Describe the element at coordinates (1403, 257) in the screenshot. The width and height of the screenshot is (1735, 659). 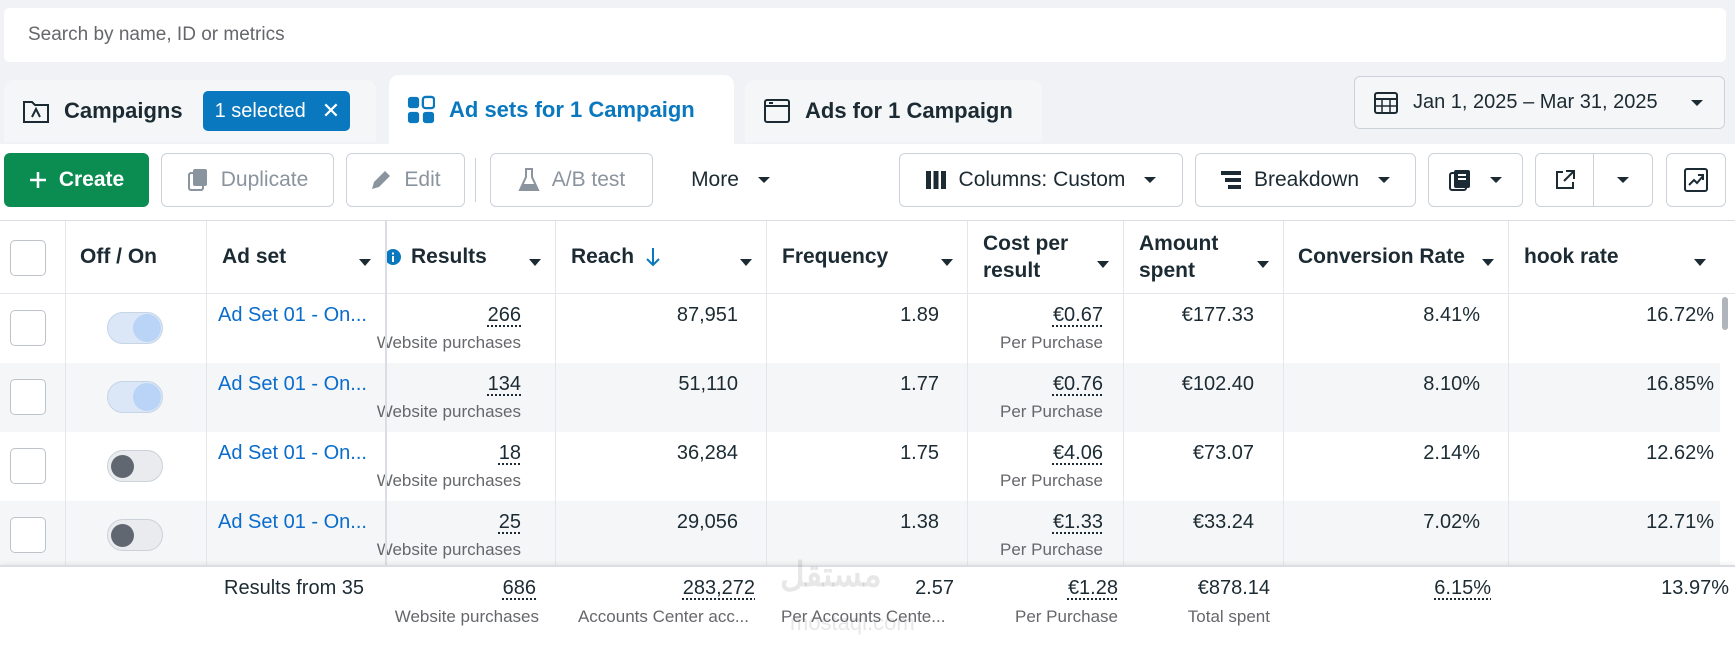
I see `column-header-conversion-rate: Conversion Rate` at that location.